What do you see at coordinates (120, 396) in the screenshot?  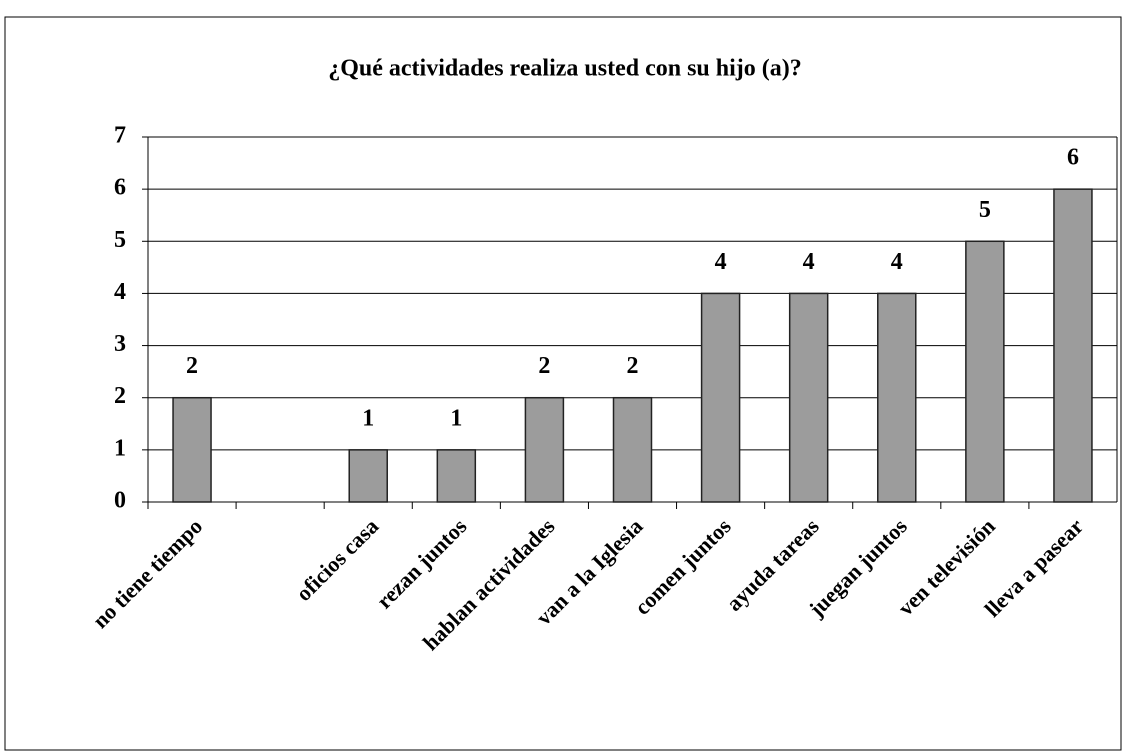 I see `y-tick-label: 2` at bounding box center [120, 396].